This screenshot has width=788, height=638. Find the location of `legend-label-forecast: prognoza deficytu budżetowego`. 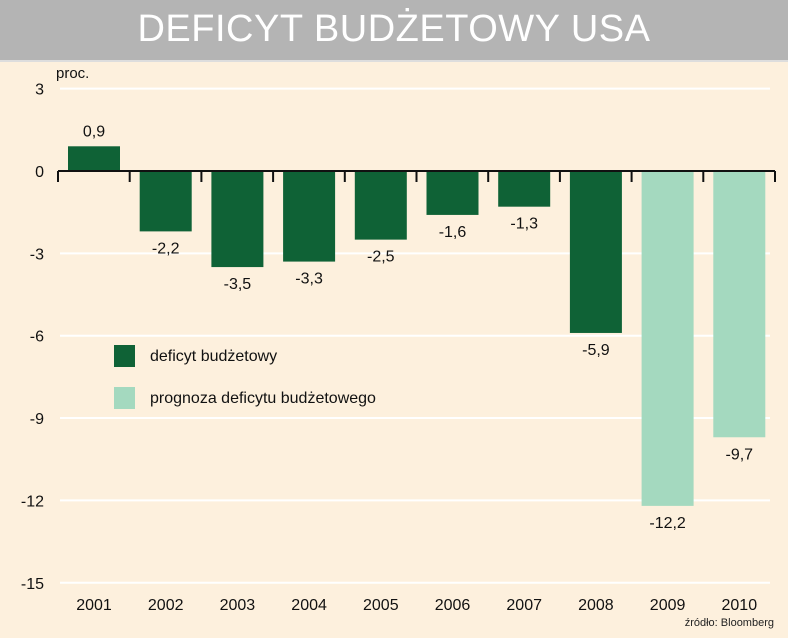

legend-label-forecast: prognoza deficytu budżetowego is located at coordinates (263, 398).